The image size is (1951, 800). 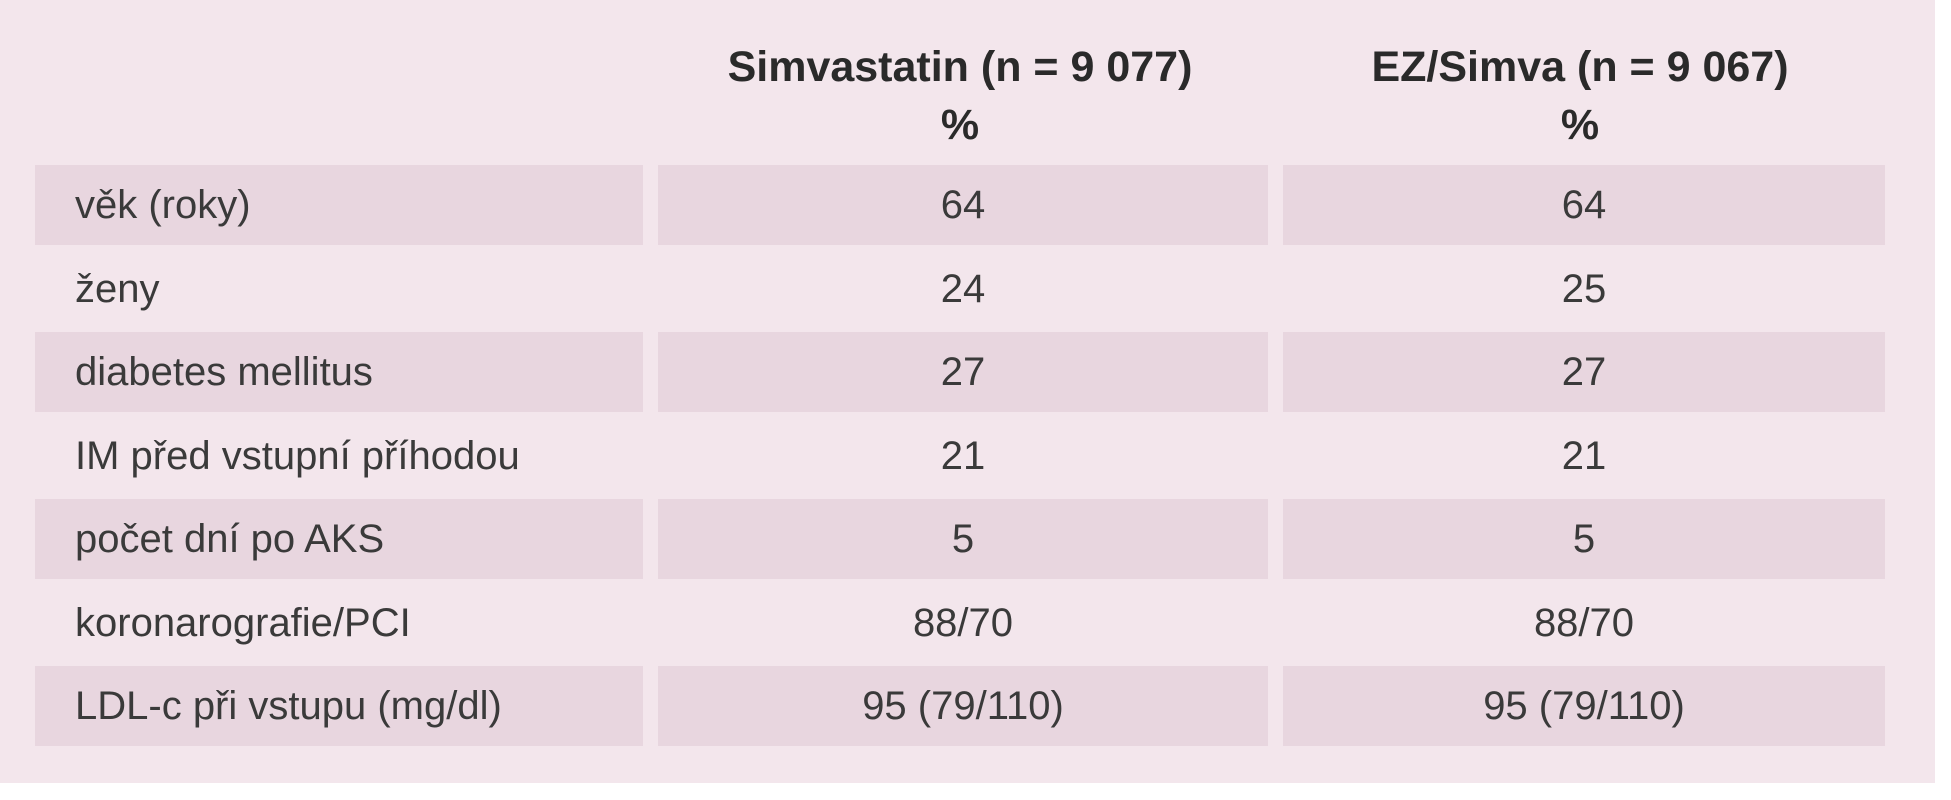 I want to click on table-row-coronarography: koronarografie/PCI 88/70 88/70, so click(x=960, y=623).